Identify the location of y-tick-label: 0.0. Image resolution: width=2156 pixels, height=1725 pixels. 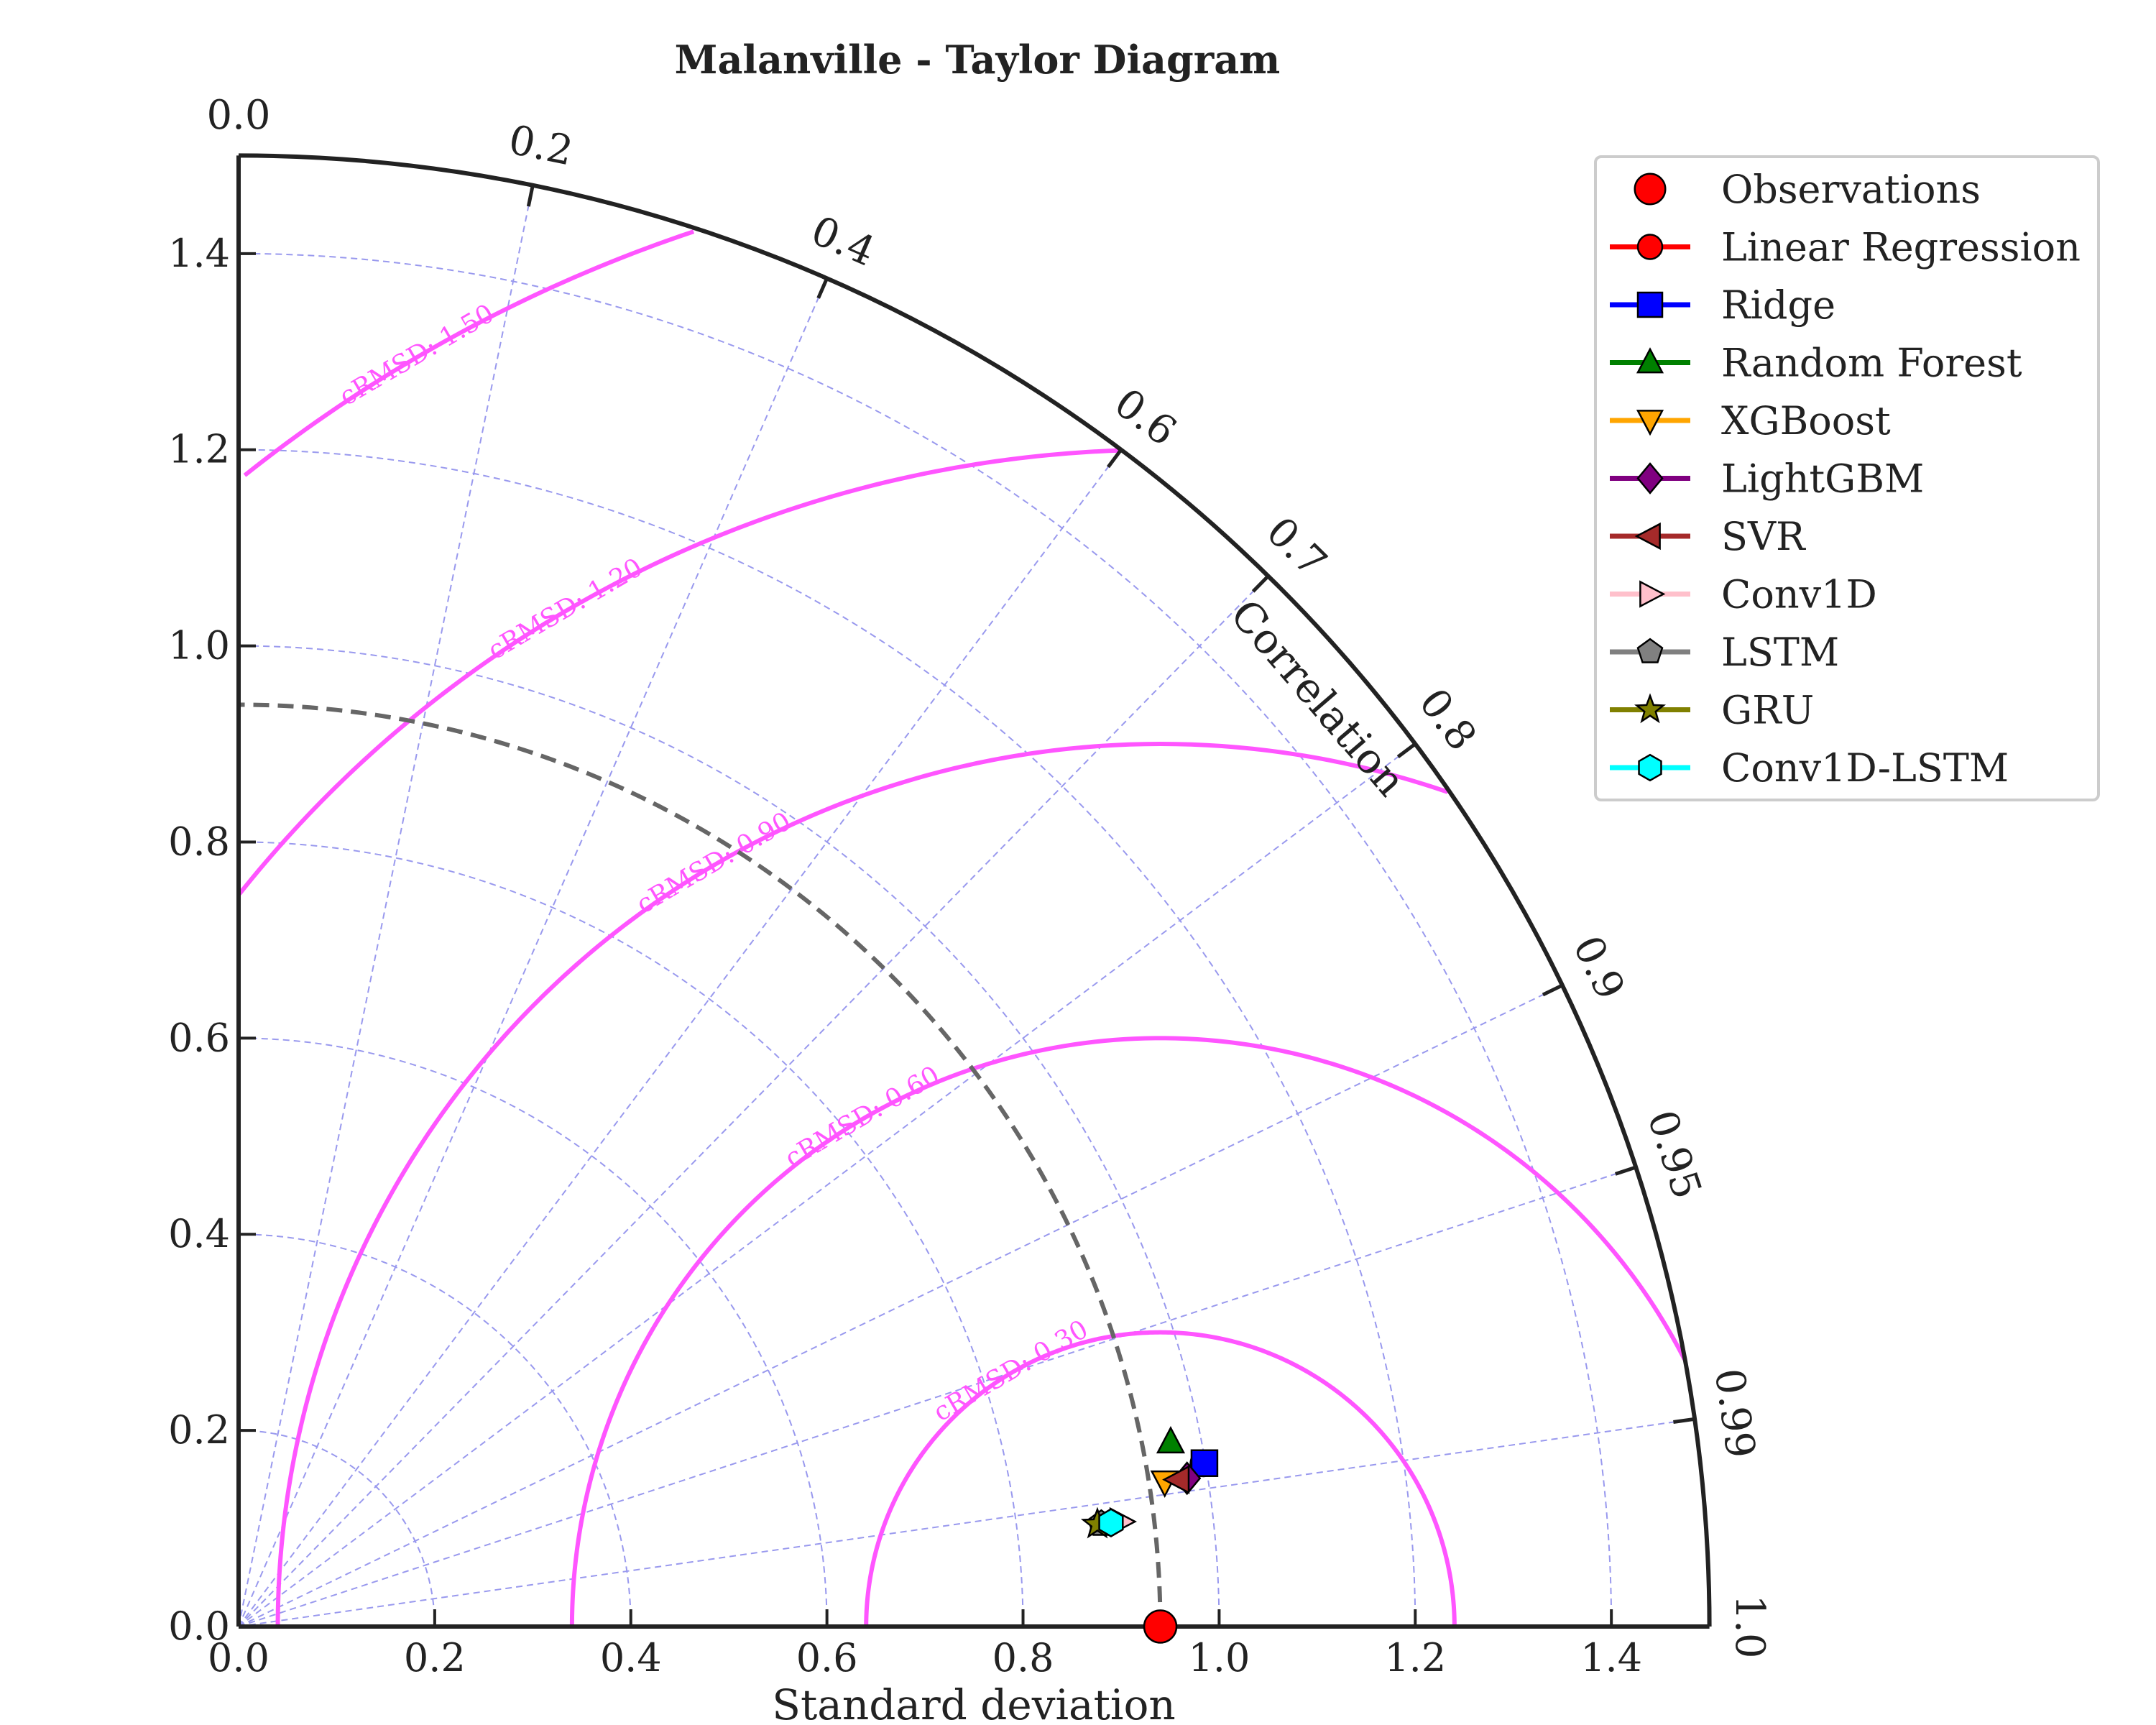
(199, 1626).